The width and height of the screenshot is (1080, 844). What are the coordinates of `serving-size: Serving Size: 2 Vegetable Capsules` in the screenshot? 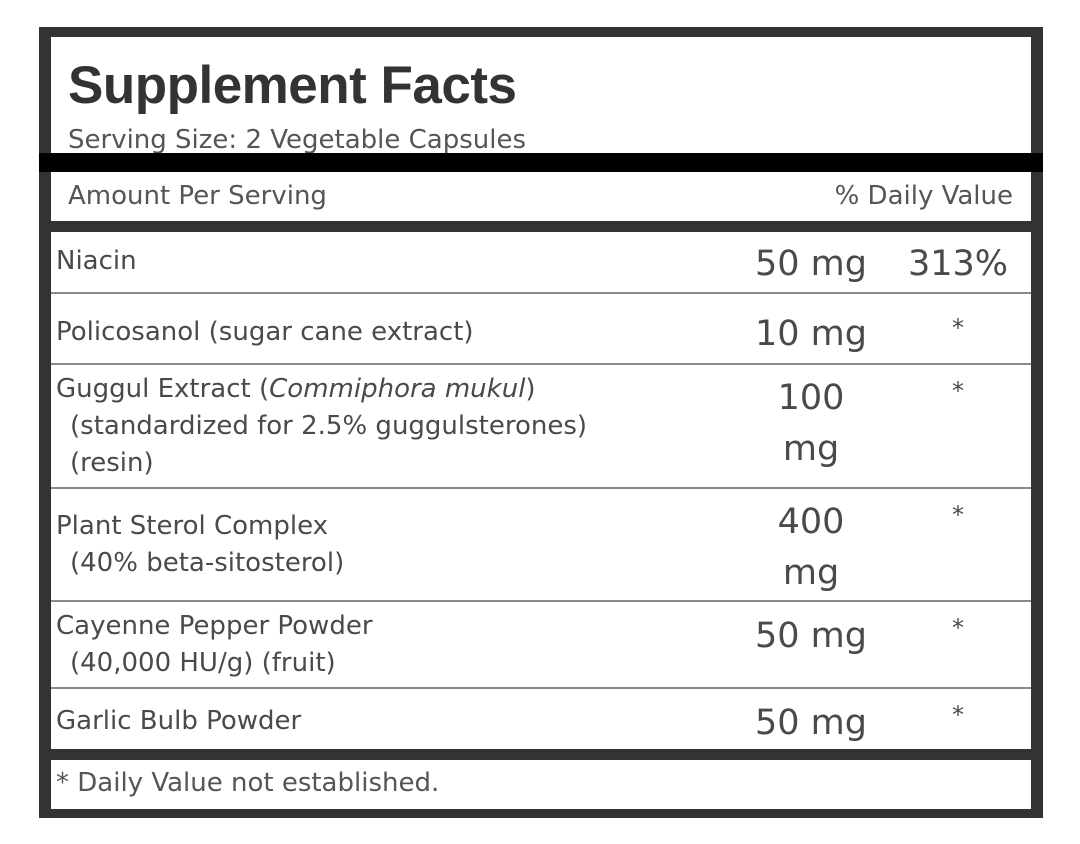 It's located at (297, 140).